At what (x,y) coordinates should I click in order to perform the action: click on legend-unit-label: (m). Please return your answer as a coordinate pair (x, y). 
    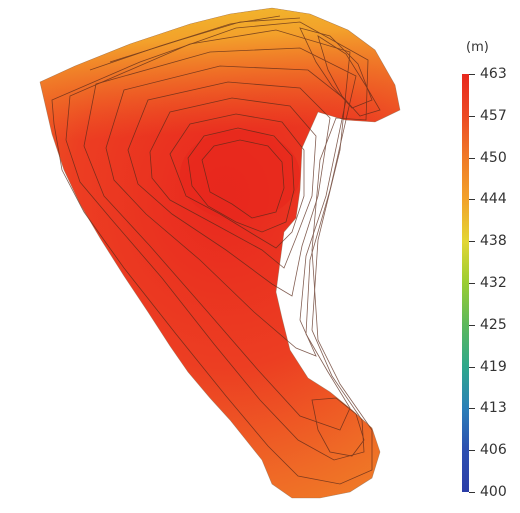
    Looking at the image, I should click on (477, 47).